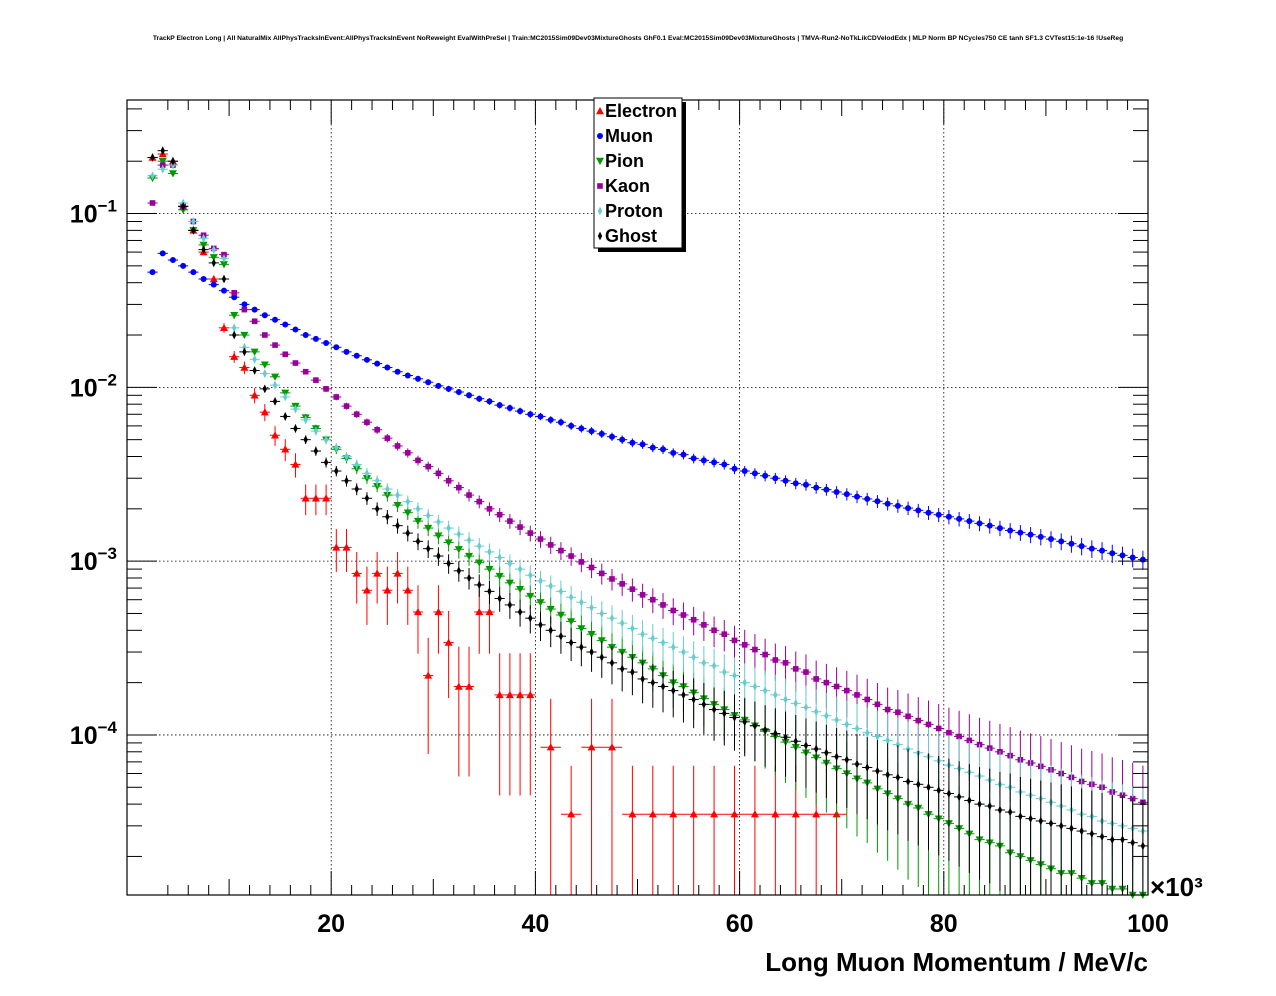  I want to click on legend-entry: Proton, so click(630, 211).